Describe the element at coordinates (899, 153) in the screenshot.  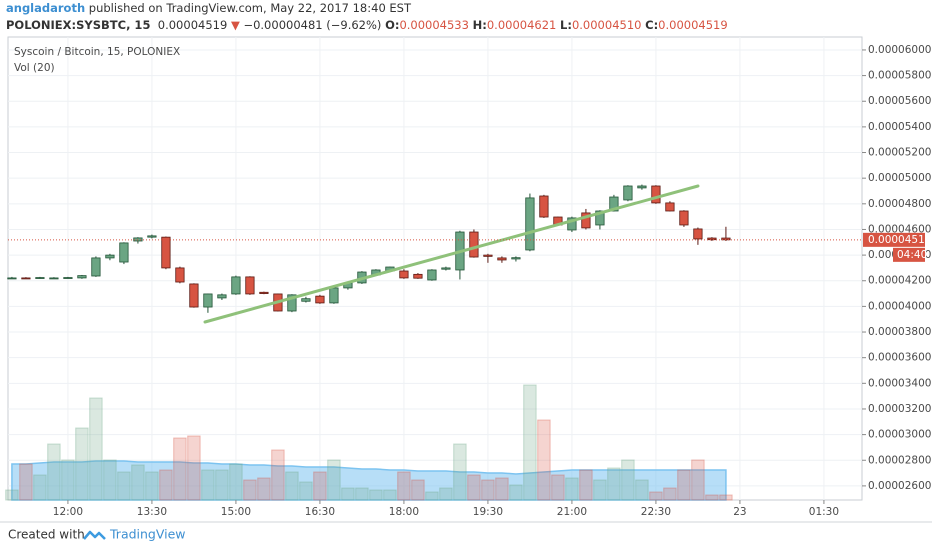
I see `y-tick-label: 0.00005200` at that location.